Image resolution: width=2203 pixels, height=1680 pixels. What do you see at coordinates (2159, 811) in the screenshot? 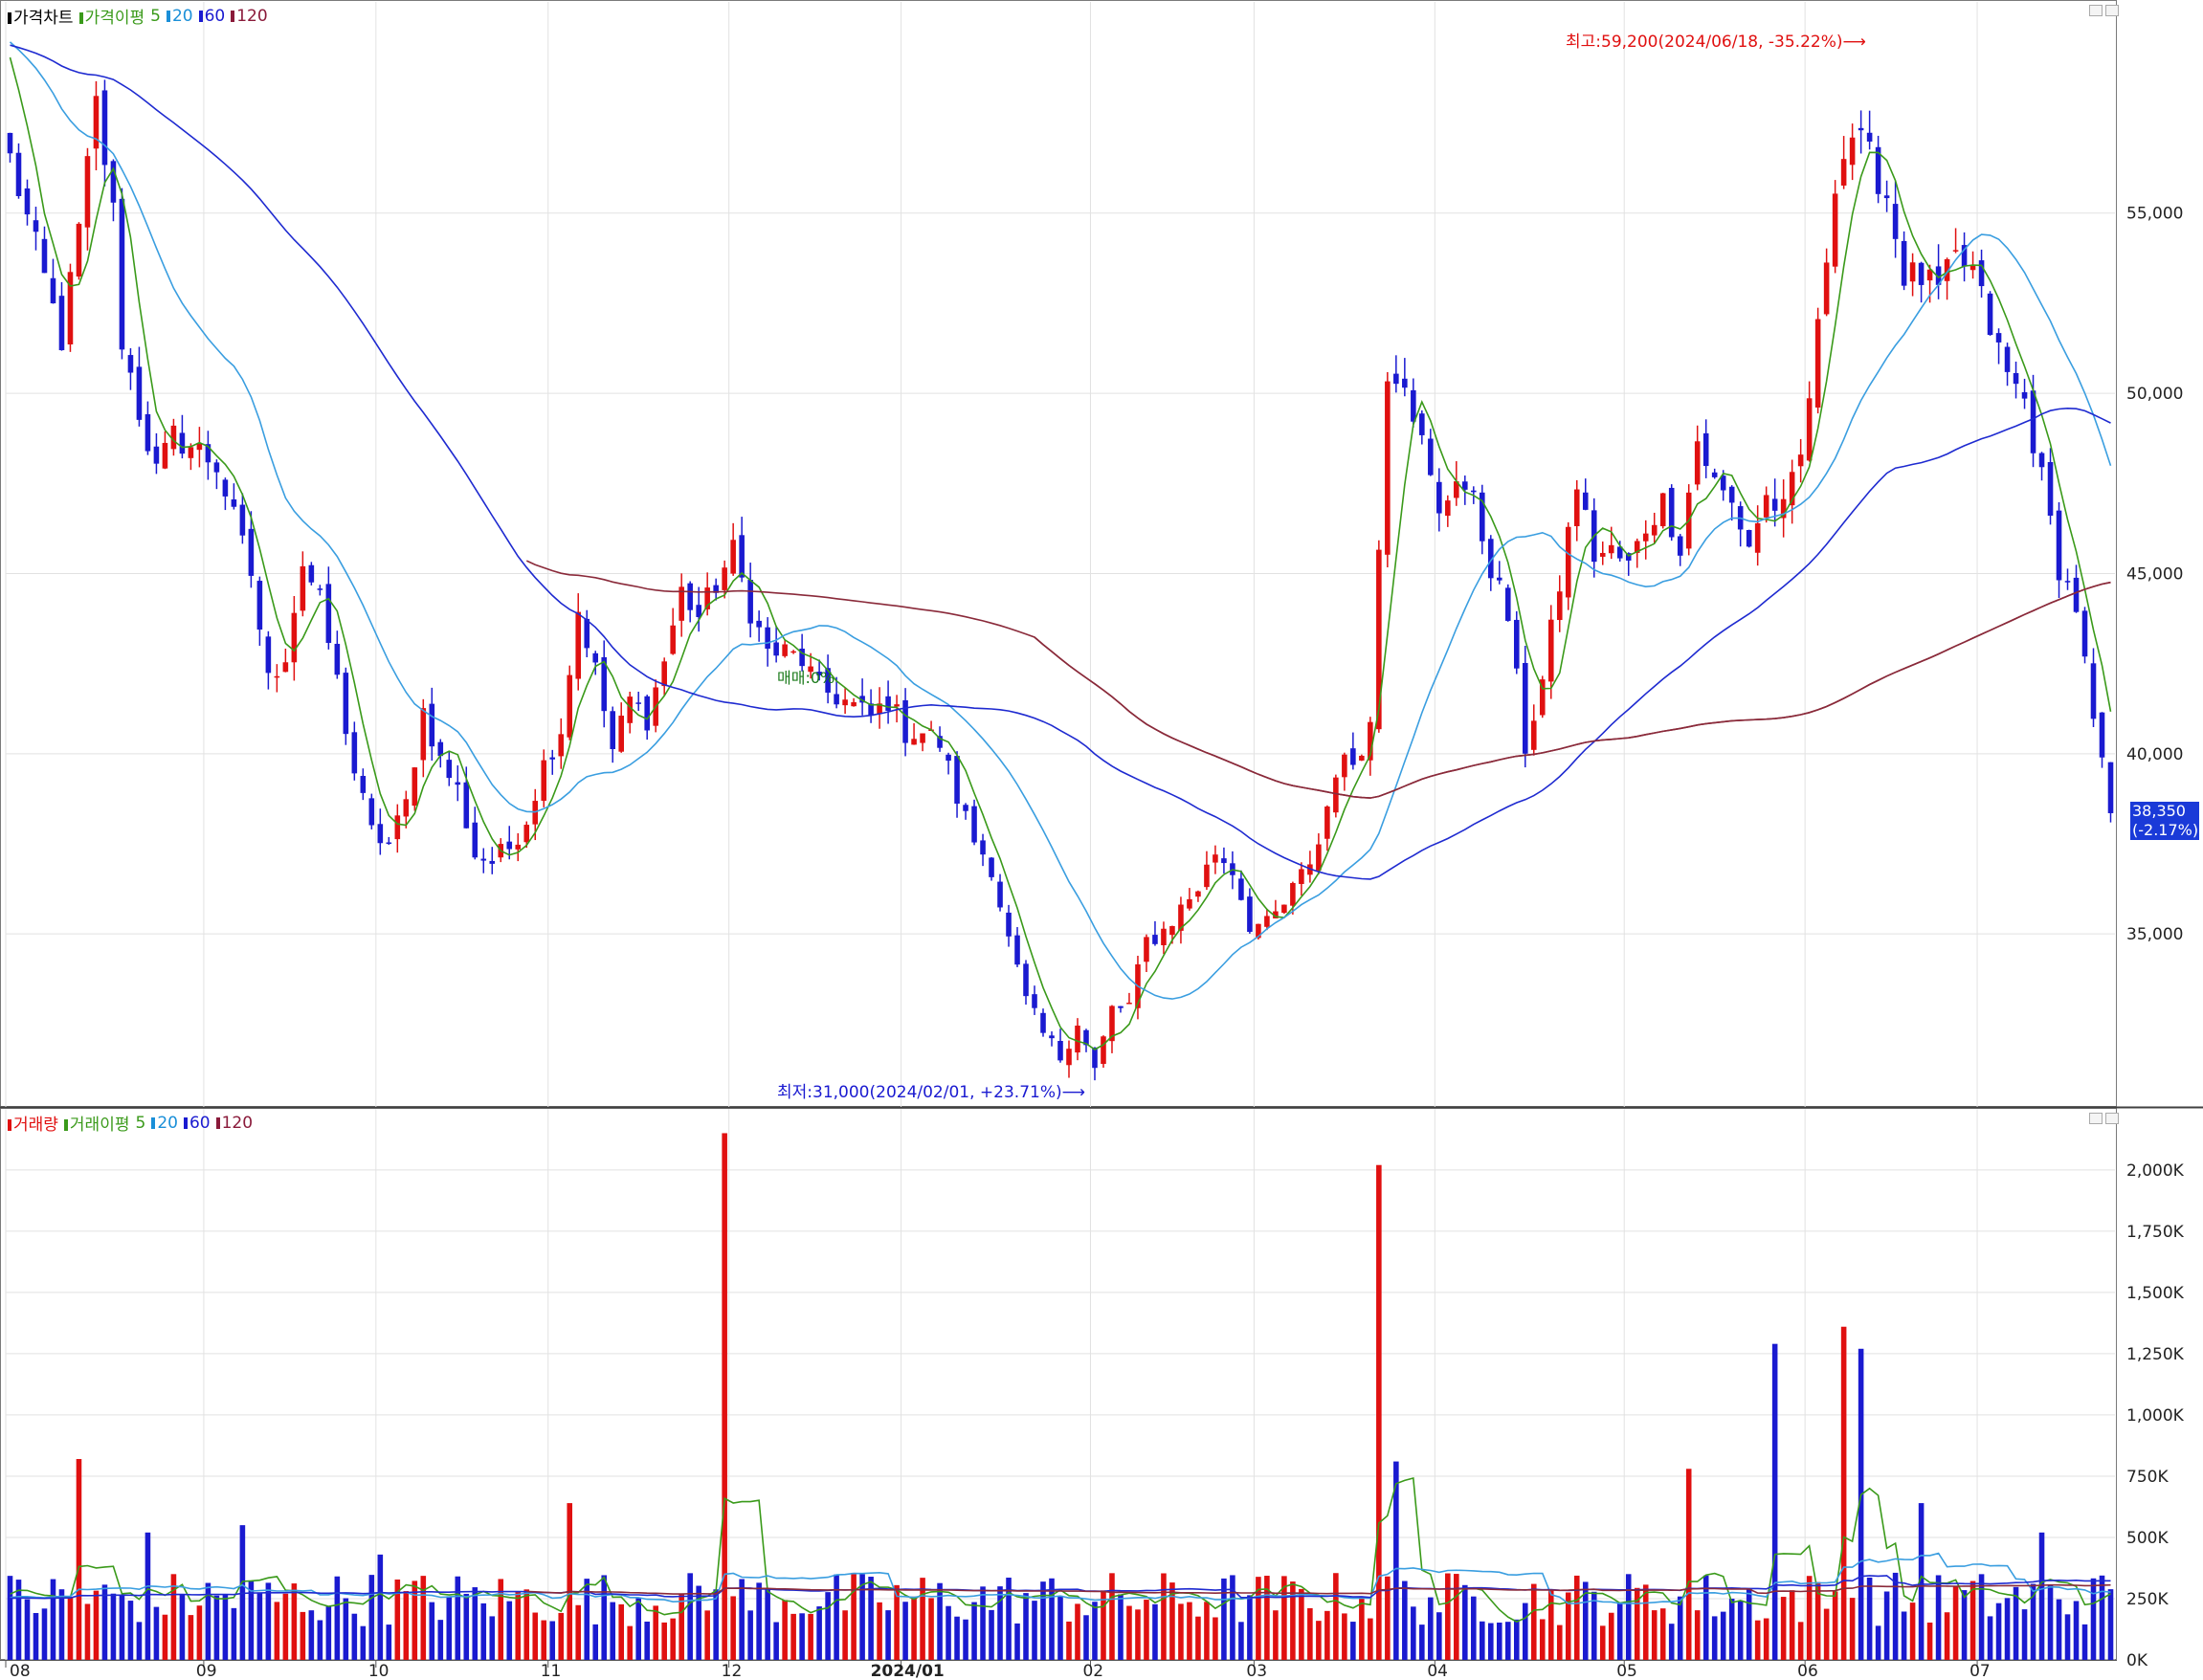
I see `current-price: 38,350` at bounding box center [2159, 811].